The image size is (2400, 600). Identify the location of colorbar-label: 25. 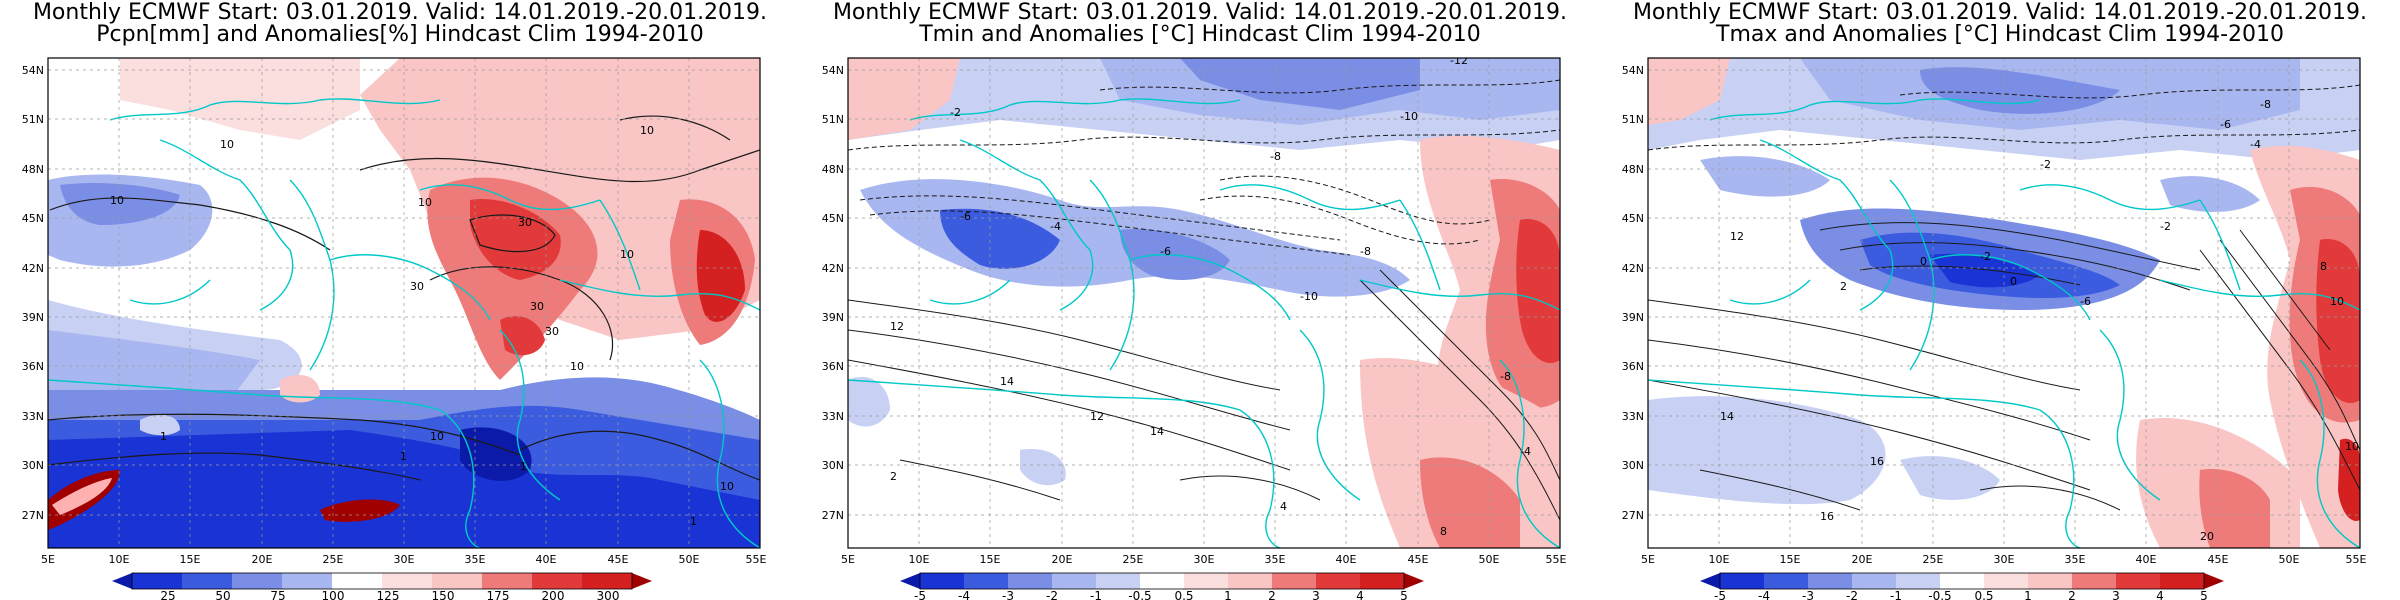
(167, 594).